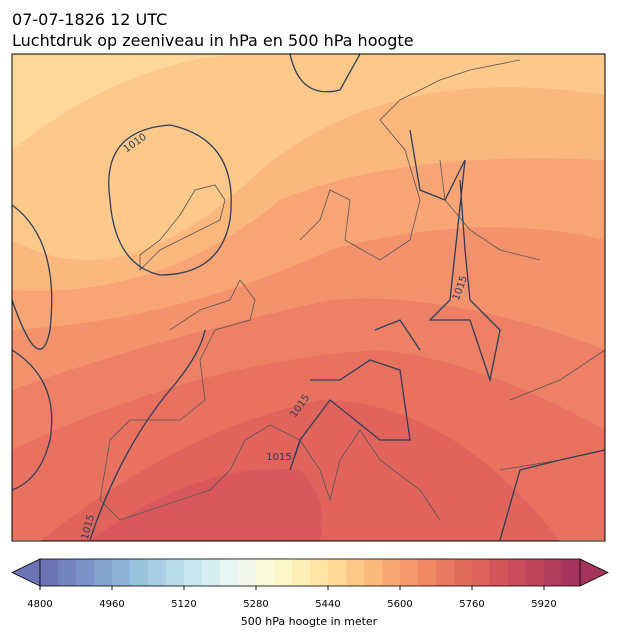 The image size is (618, 639). What do you see at coordinates (594, 572) in the screenshot?
I see `colorbar-extend-high` at bounding box center [594, 572].